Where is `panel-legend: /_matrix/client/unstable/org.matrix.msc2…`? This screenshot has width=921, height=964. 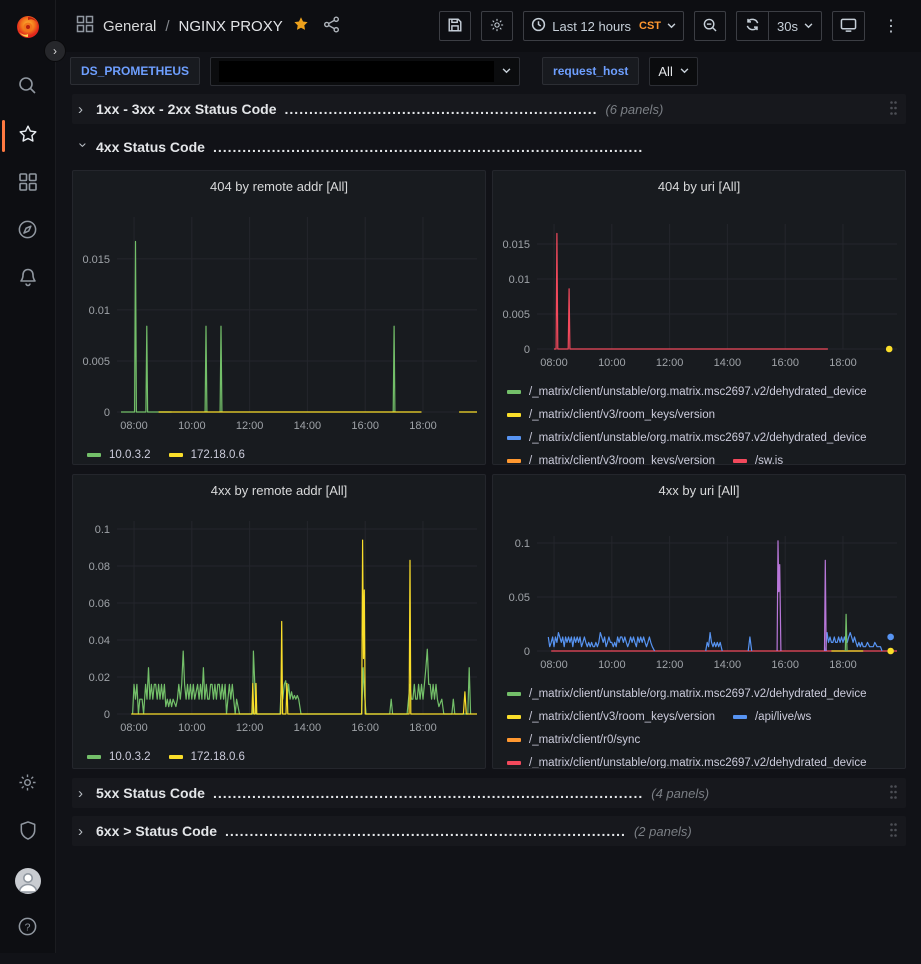
panel-legend: /_matrix/client/unstable/org.matrix.msc2… is located at coordinates (699, 421).